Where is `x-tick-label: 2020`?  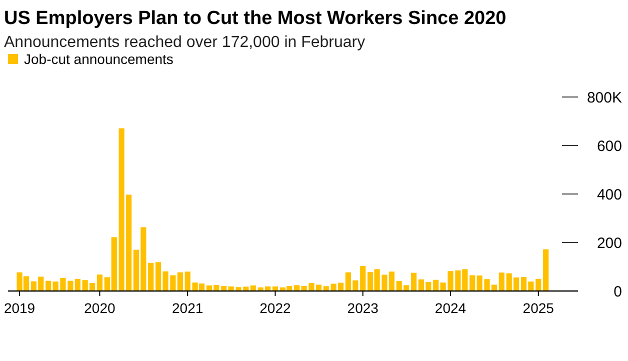 x-tick-label: 2020 is located at coordinates (100, 308).